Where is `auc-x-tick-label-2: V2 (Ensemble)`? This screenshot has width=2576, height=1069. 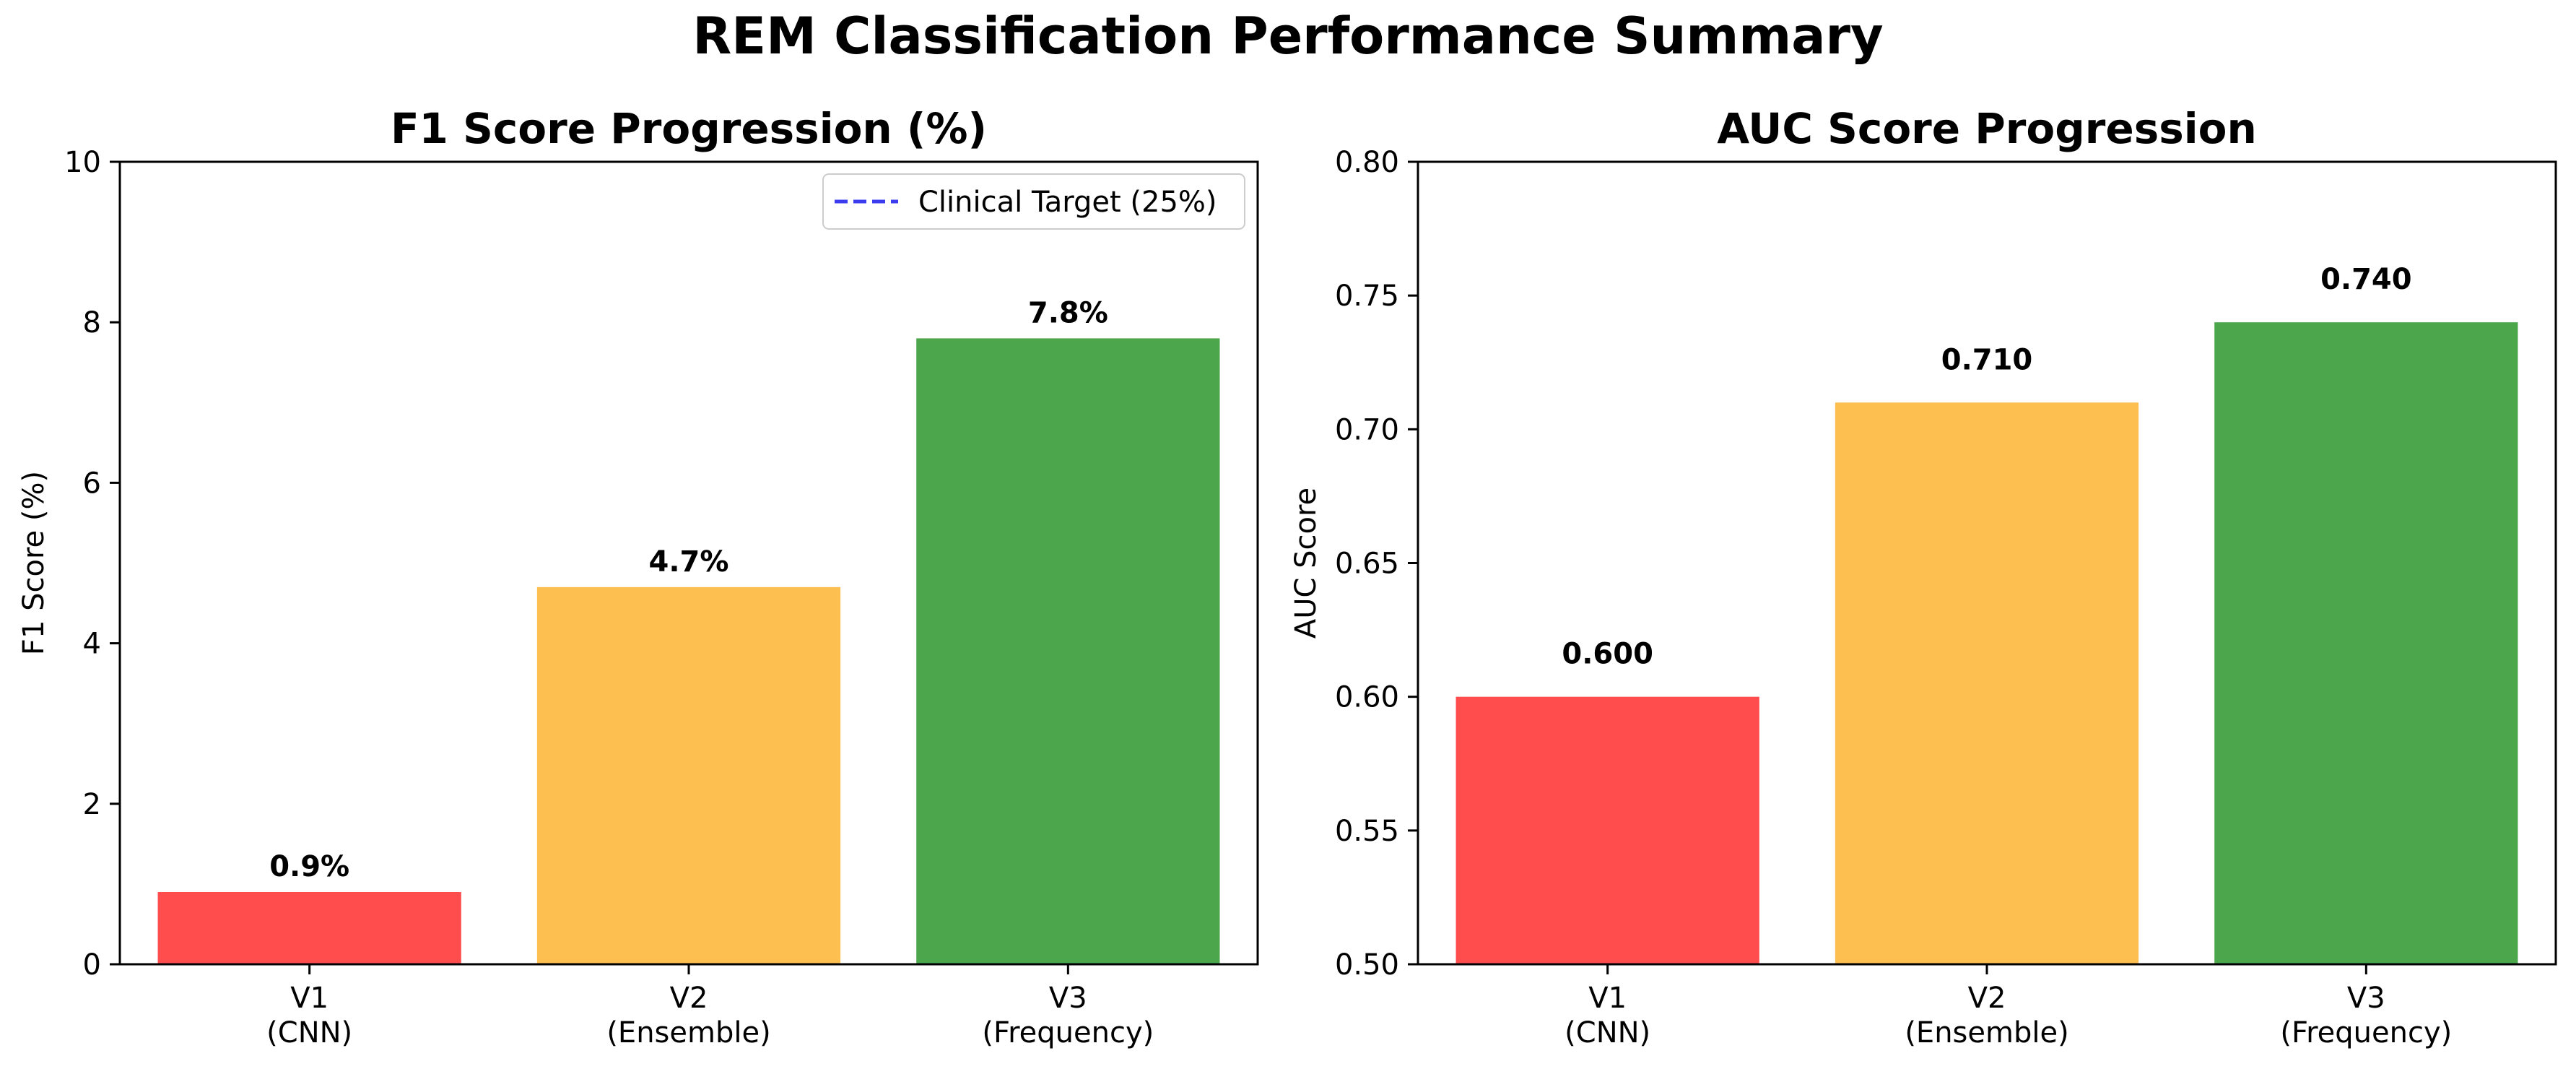 auc-x-tick-label-2: V2 (Ensemble) is located at coordinates (1986, 1015).